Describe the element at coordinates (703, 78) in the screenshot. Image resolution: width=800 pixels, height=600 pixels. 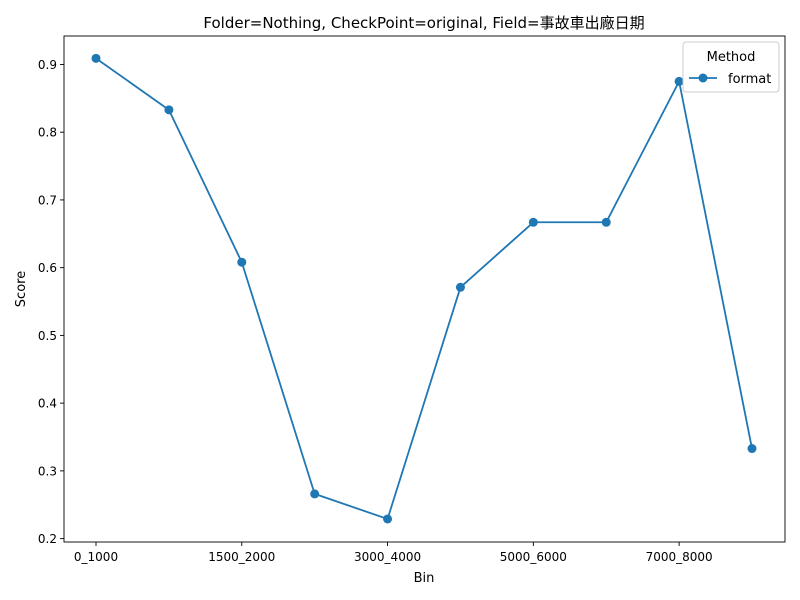
I see `legend-marker-format` at that location.